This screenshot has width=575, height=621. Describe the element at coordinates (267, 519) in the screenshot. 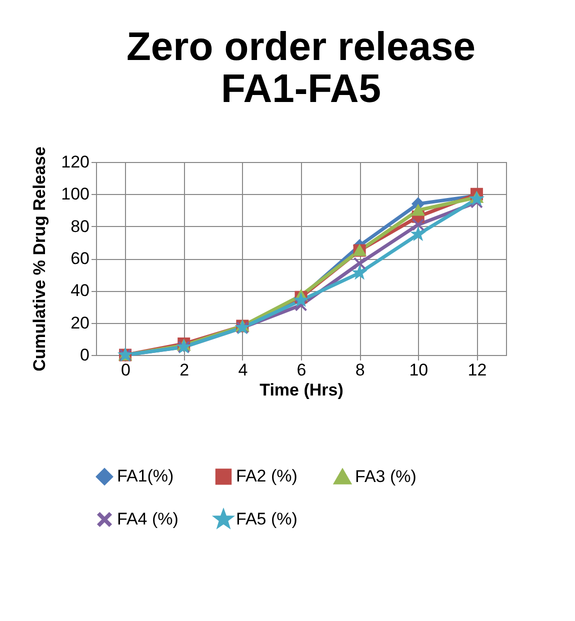

I see `legend-label: FA5 (%)` at that location.